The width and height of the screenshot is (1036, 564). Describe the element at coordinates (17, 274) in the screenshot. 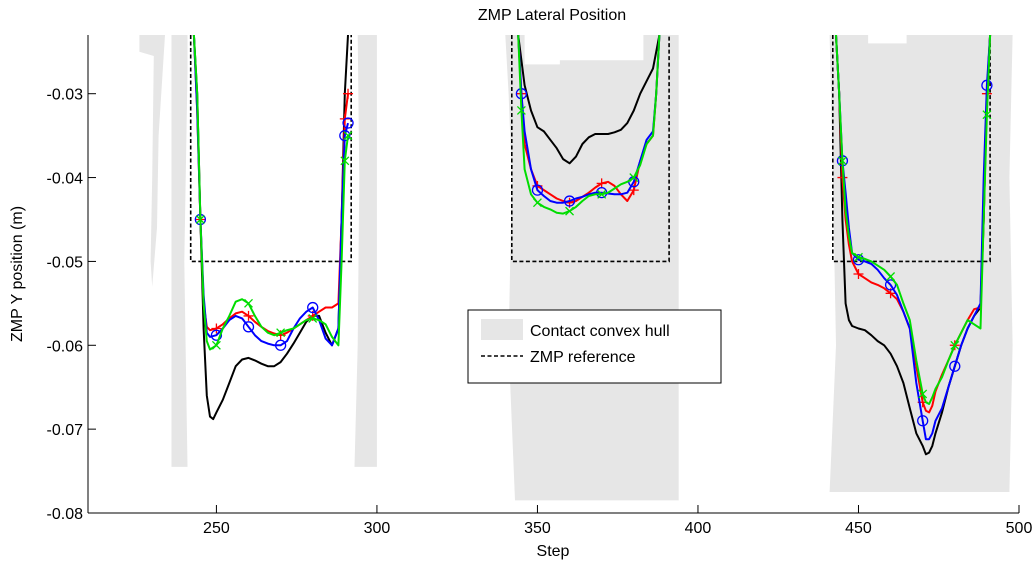

I see `y-axis-label: ZMP Y position (m)` at that location.